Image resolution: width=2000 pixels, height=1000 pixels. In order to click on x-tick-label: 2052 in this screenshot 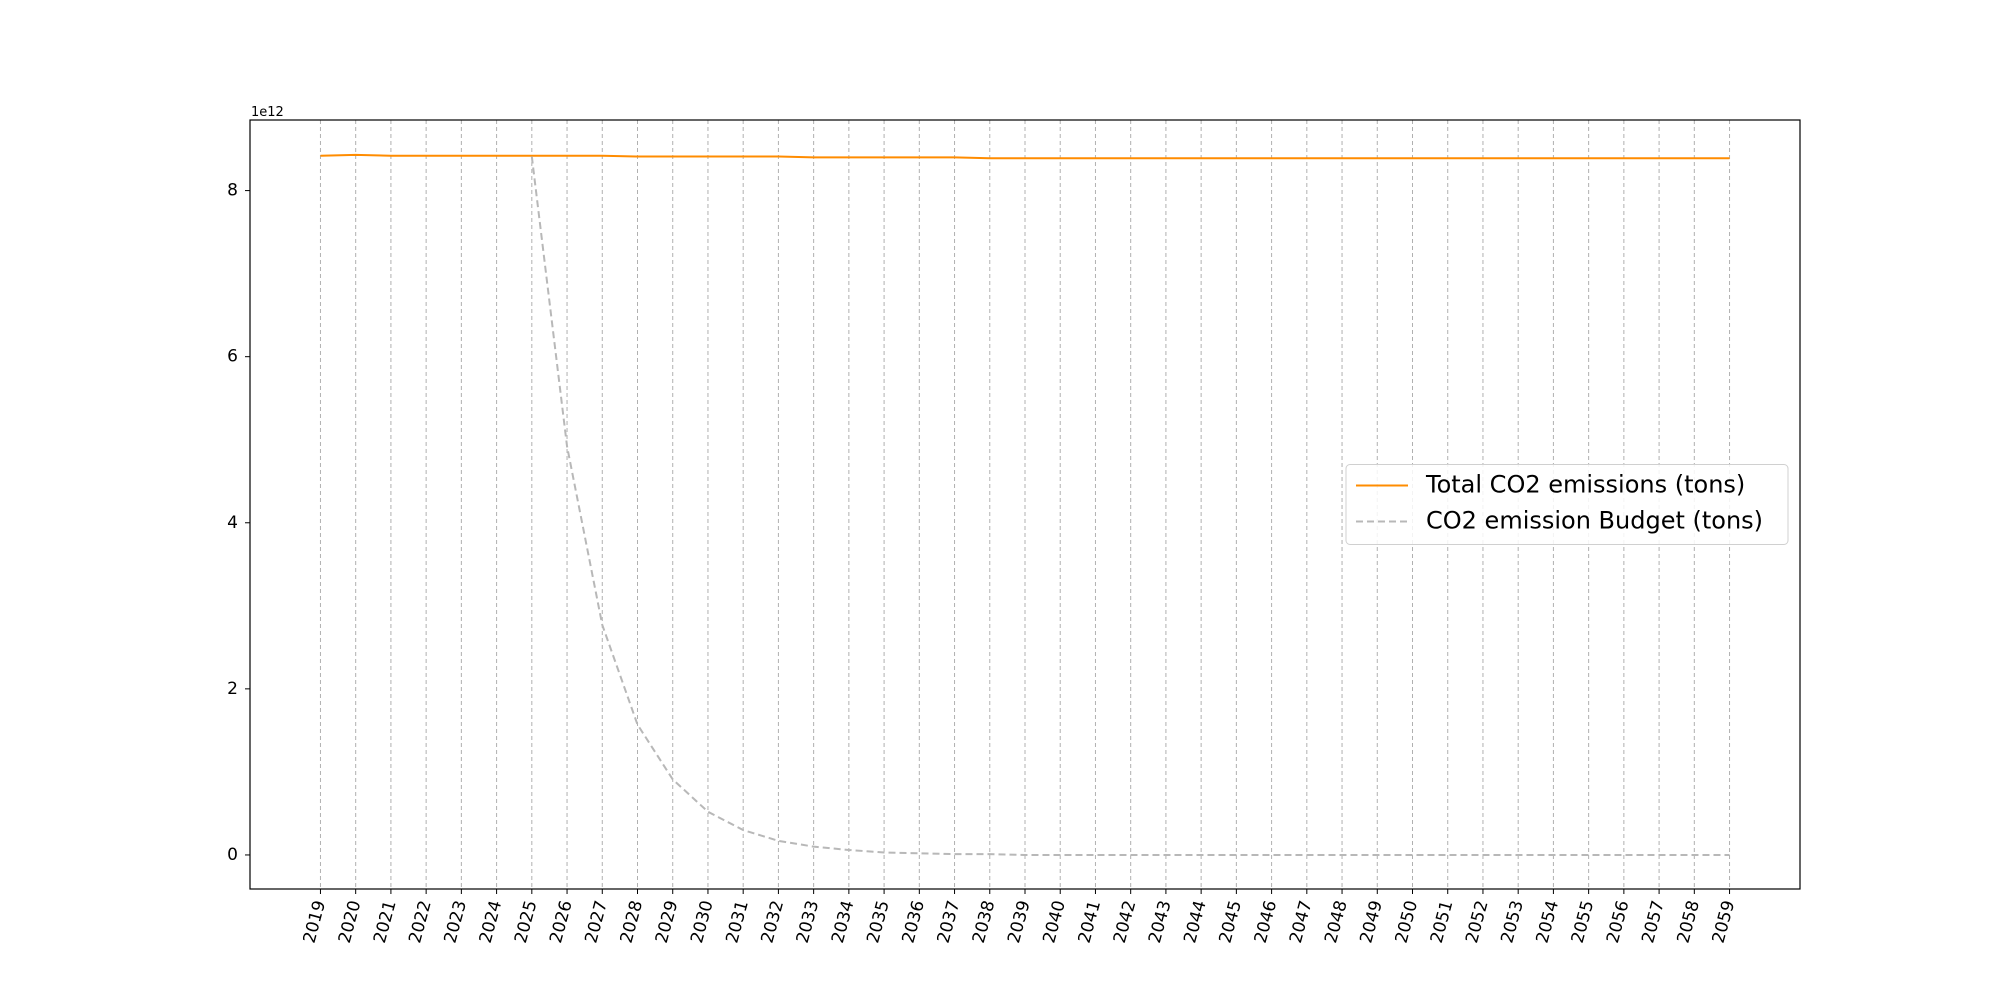, I will do `click(1477, 921)`.